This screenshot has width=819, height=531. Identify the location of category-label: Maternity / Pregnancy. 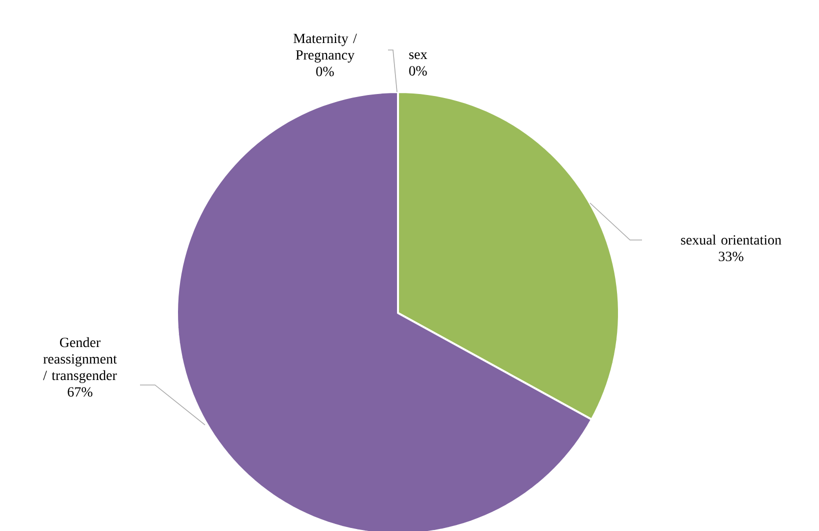
(325, 48).